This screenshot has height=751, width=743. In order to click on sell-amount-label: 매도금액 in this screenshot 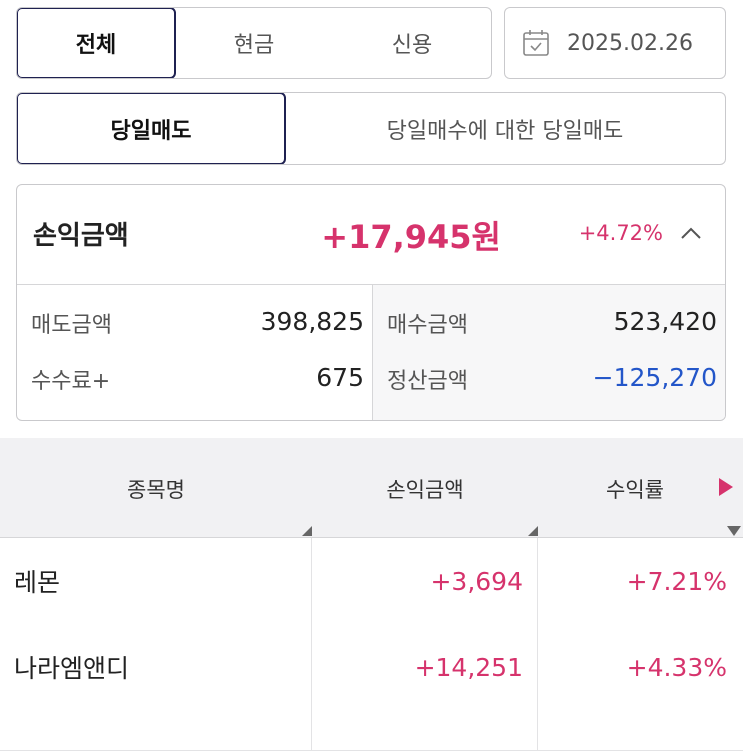, I will do `click(71, 325)`.